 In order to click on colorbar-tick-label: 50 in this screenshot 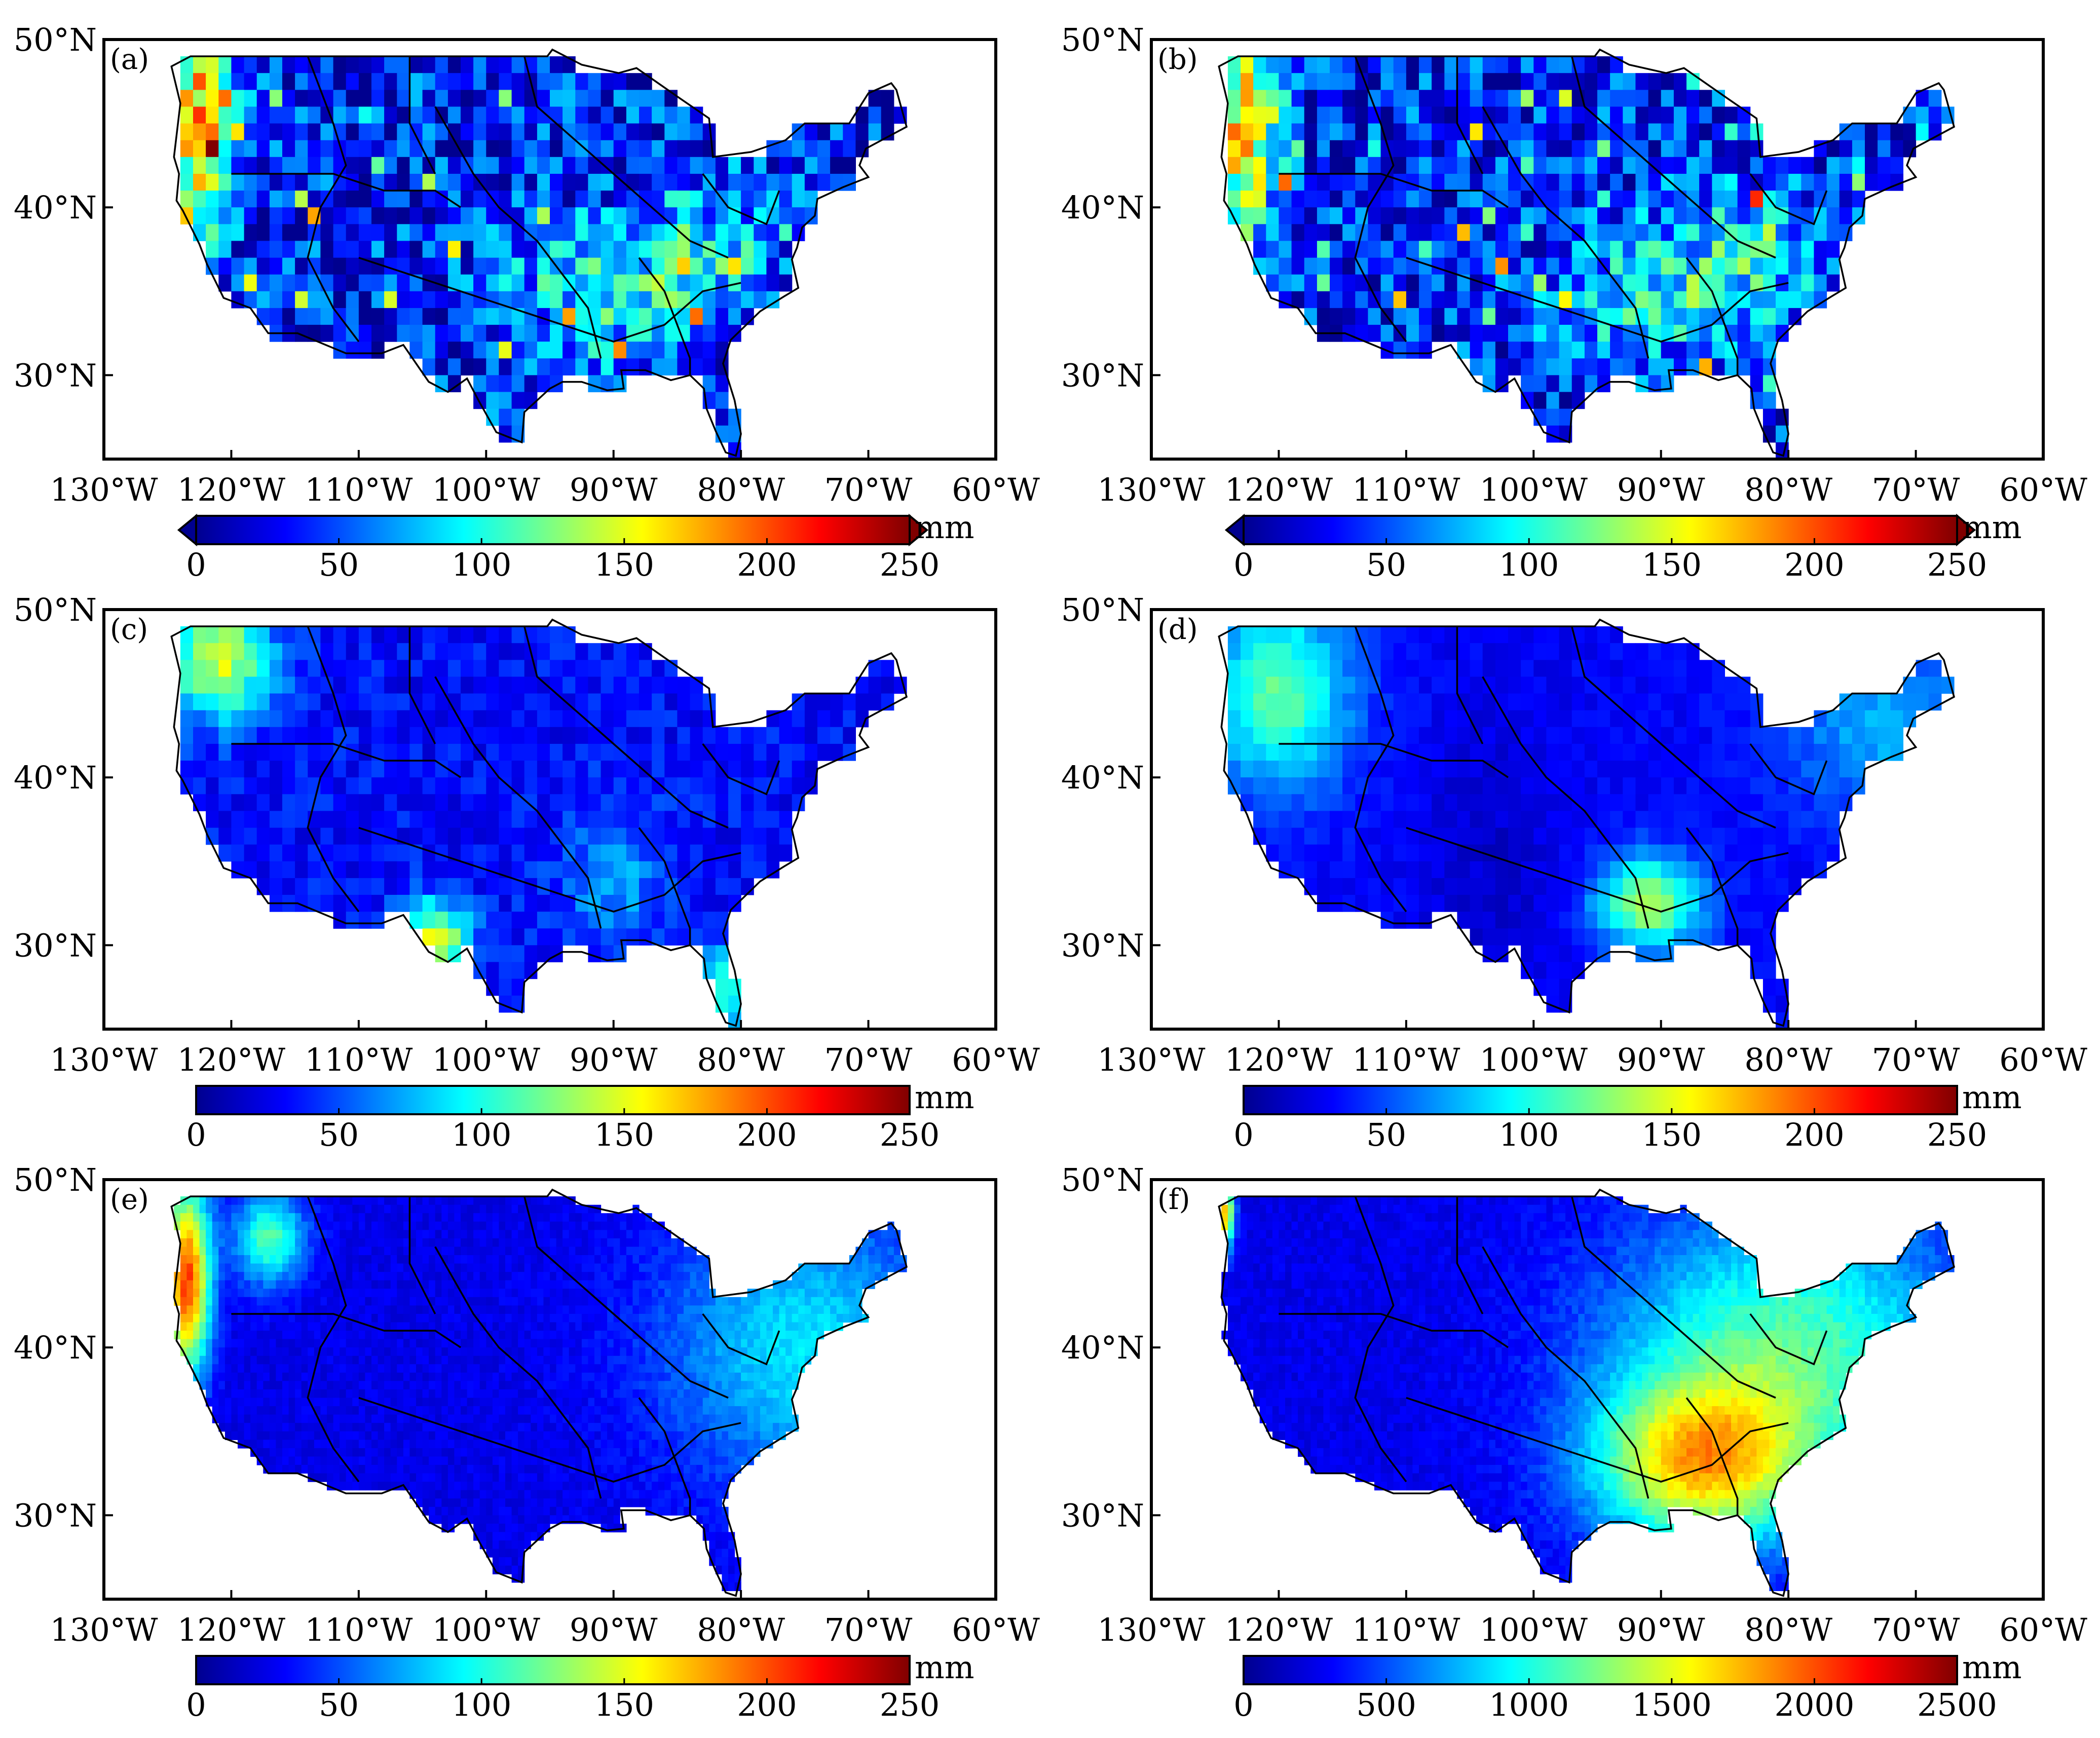, I will do `click(339, 1134)`.